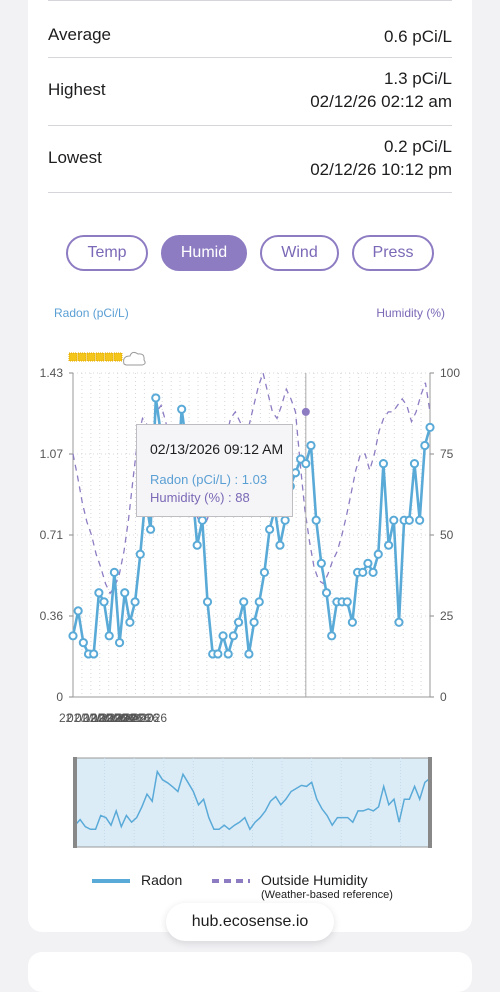 This screenshot has width=500, height=992. I want to click on tab-press: Press, so click(393, 253).